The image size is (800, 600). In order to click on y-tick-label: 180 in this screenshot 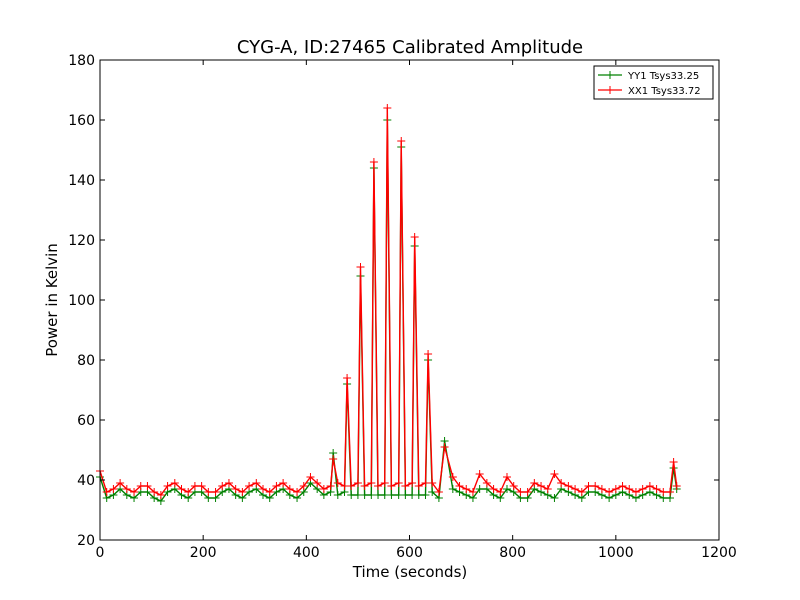, I will do `click(81, 61)`.